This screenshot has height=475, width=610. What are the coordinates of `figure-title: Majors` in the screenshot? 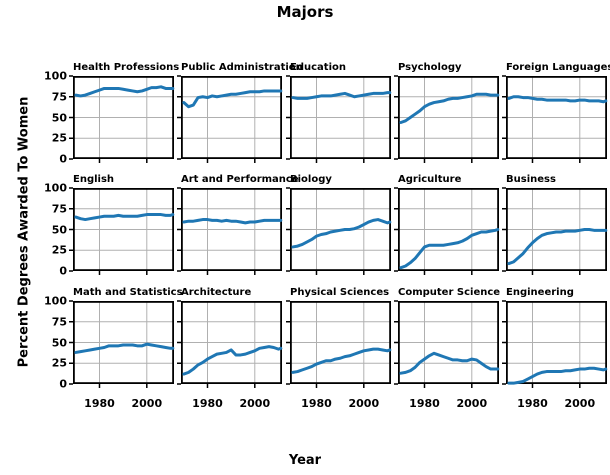 It's located at (305, 12).